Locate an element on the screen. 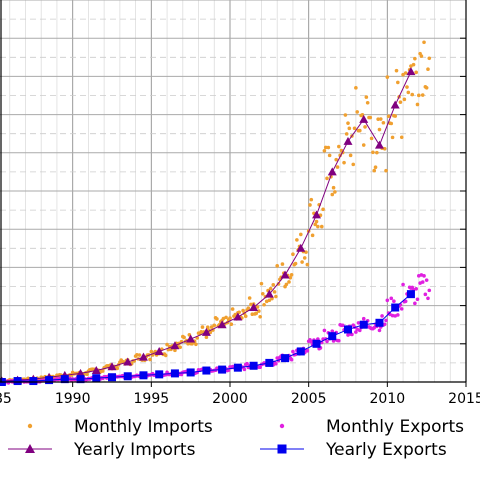 Image resolution: width=480 pixels, height=480 pixels. legend-entry-yearly-imports: Yearly Imports is located at coordinates (102, 450).